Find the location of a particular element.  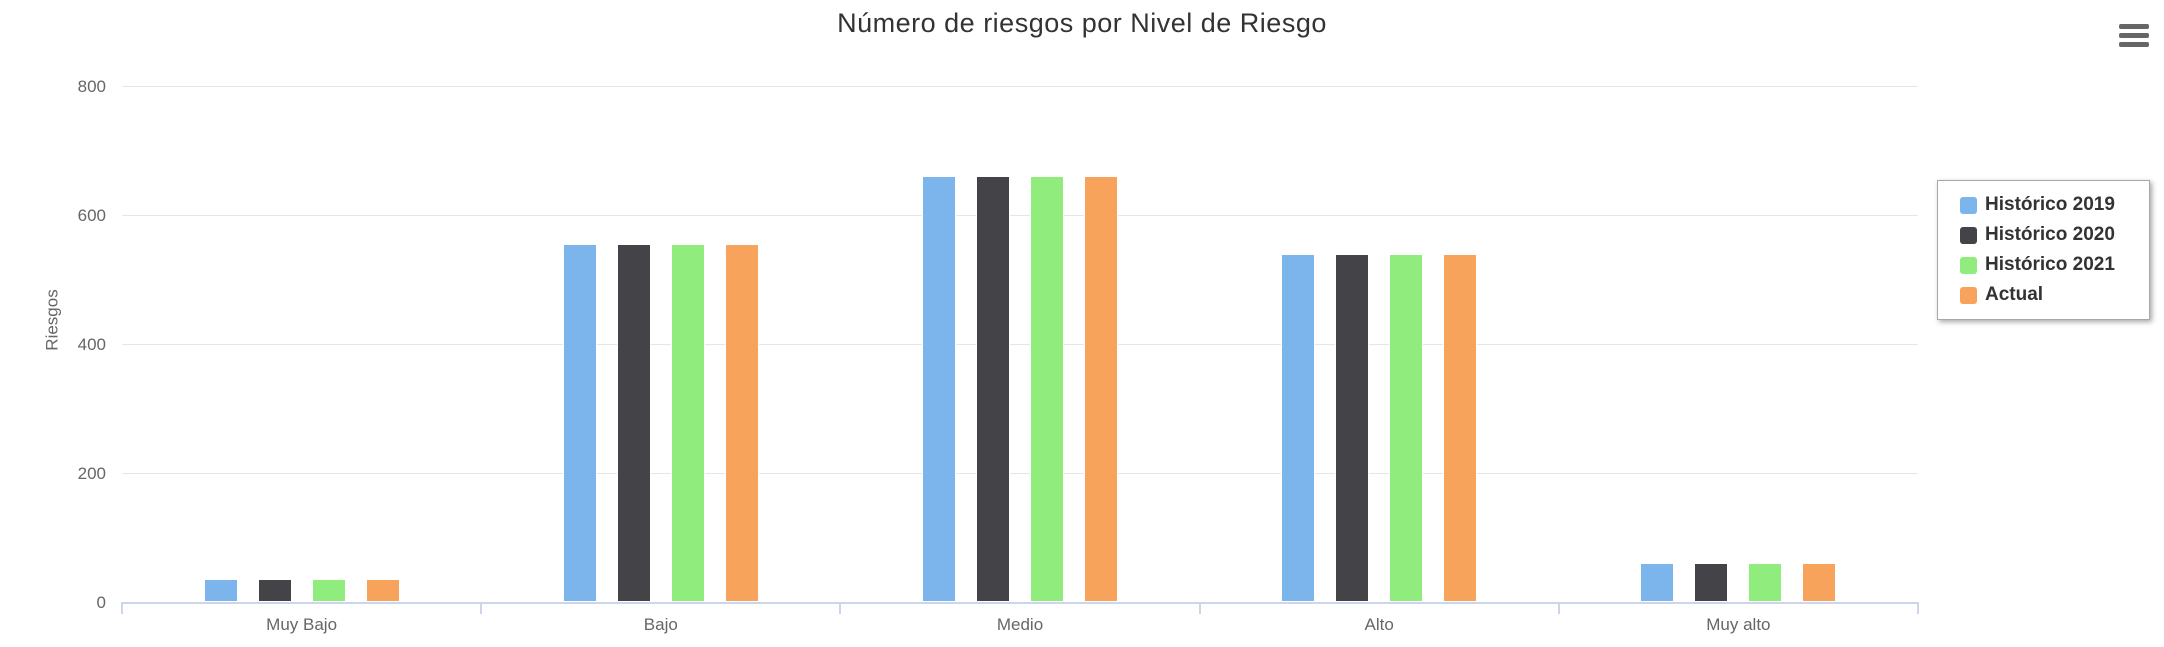

legend-item-actual: Actual is located at coordinates (2043, 295).